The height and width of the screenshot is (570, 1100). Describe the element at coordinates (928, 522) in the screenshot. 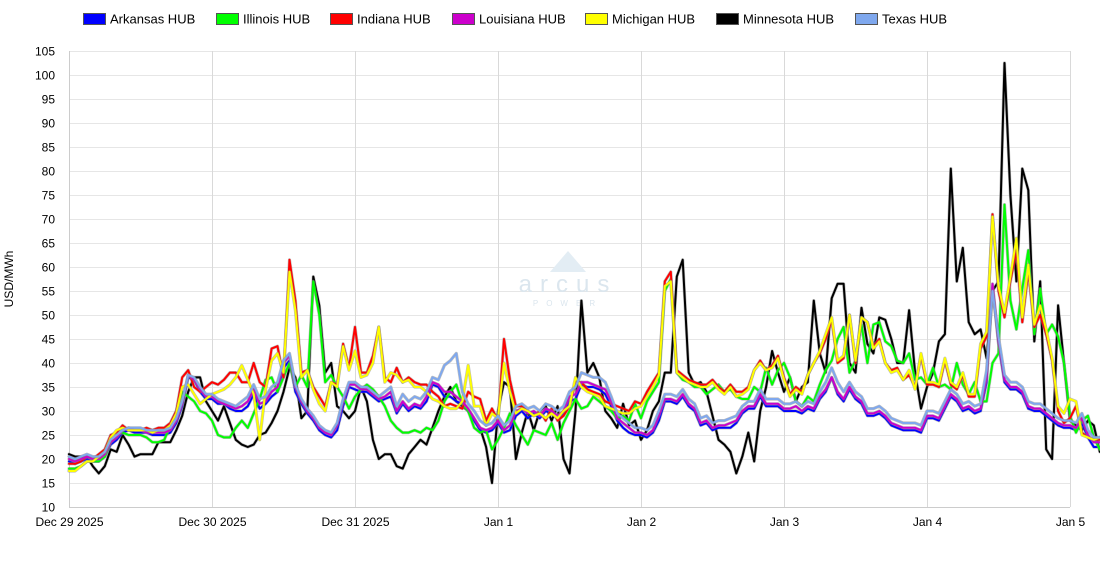

I see `x-tick-label: Jan 4` at that location.